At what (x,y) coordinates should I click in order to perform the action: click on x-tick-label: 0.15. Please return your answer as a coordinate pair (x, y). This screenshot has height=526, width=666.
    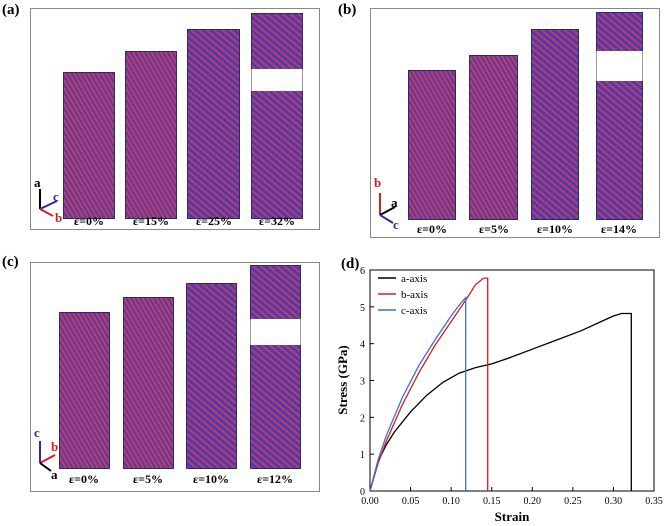
    Looking at the image, I should click on (492, 501).